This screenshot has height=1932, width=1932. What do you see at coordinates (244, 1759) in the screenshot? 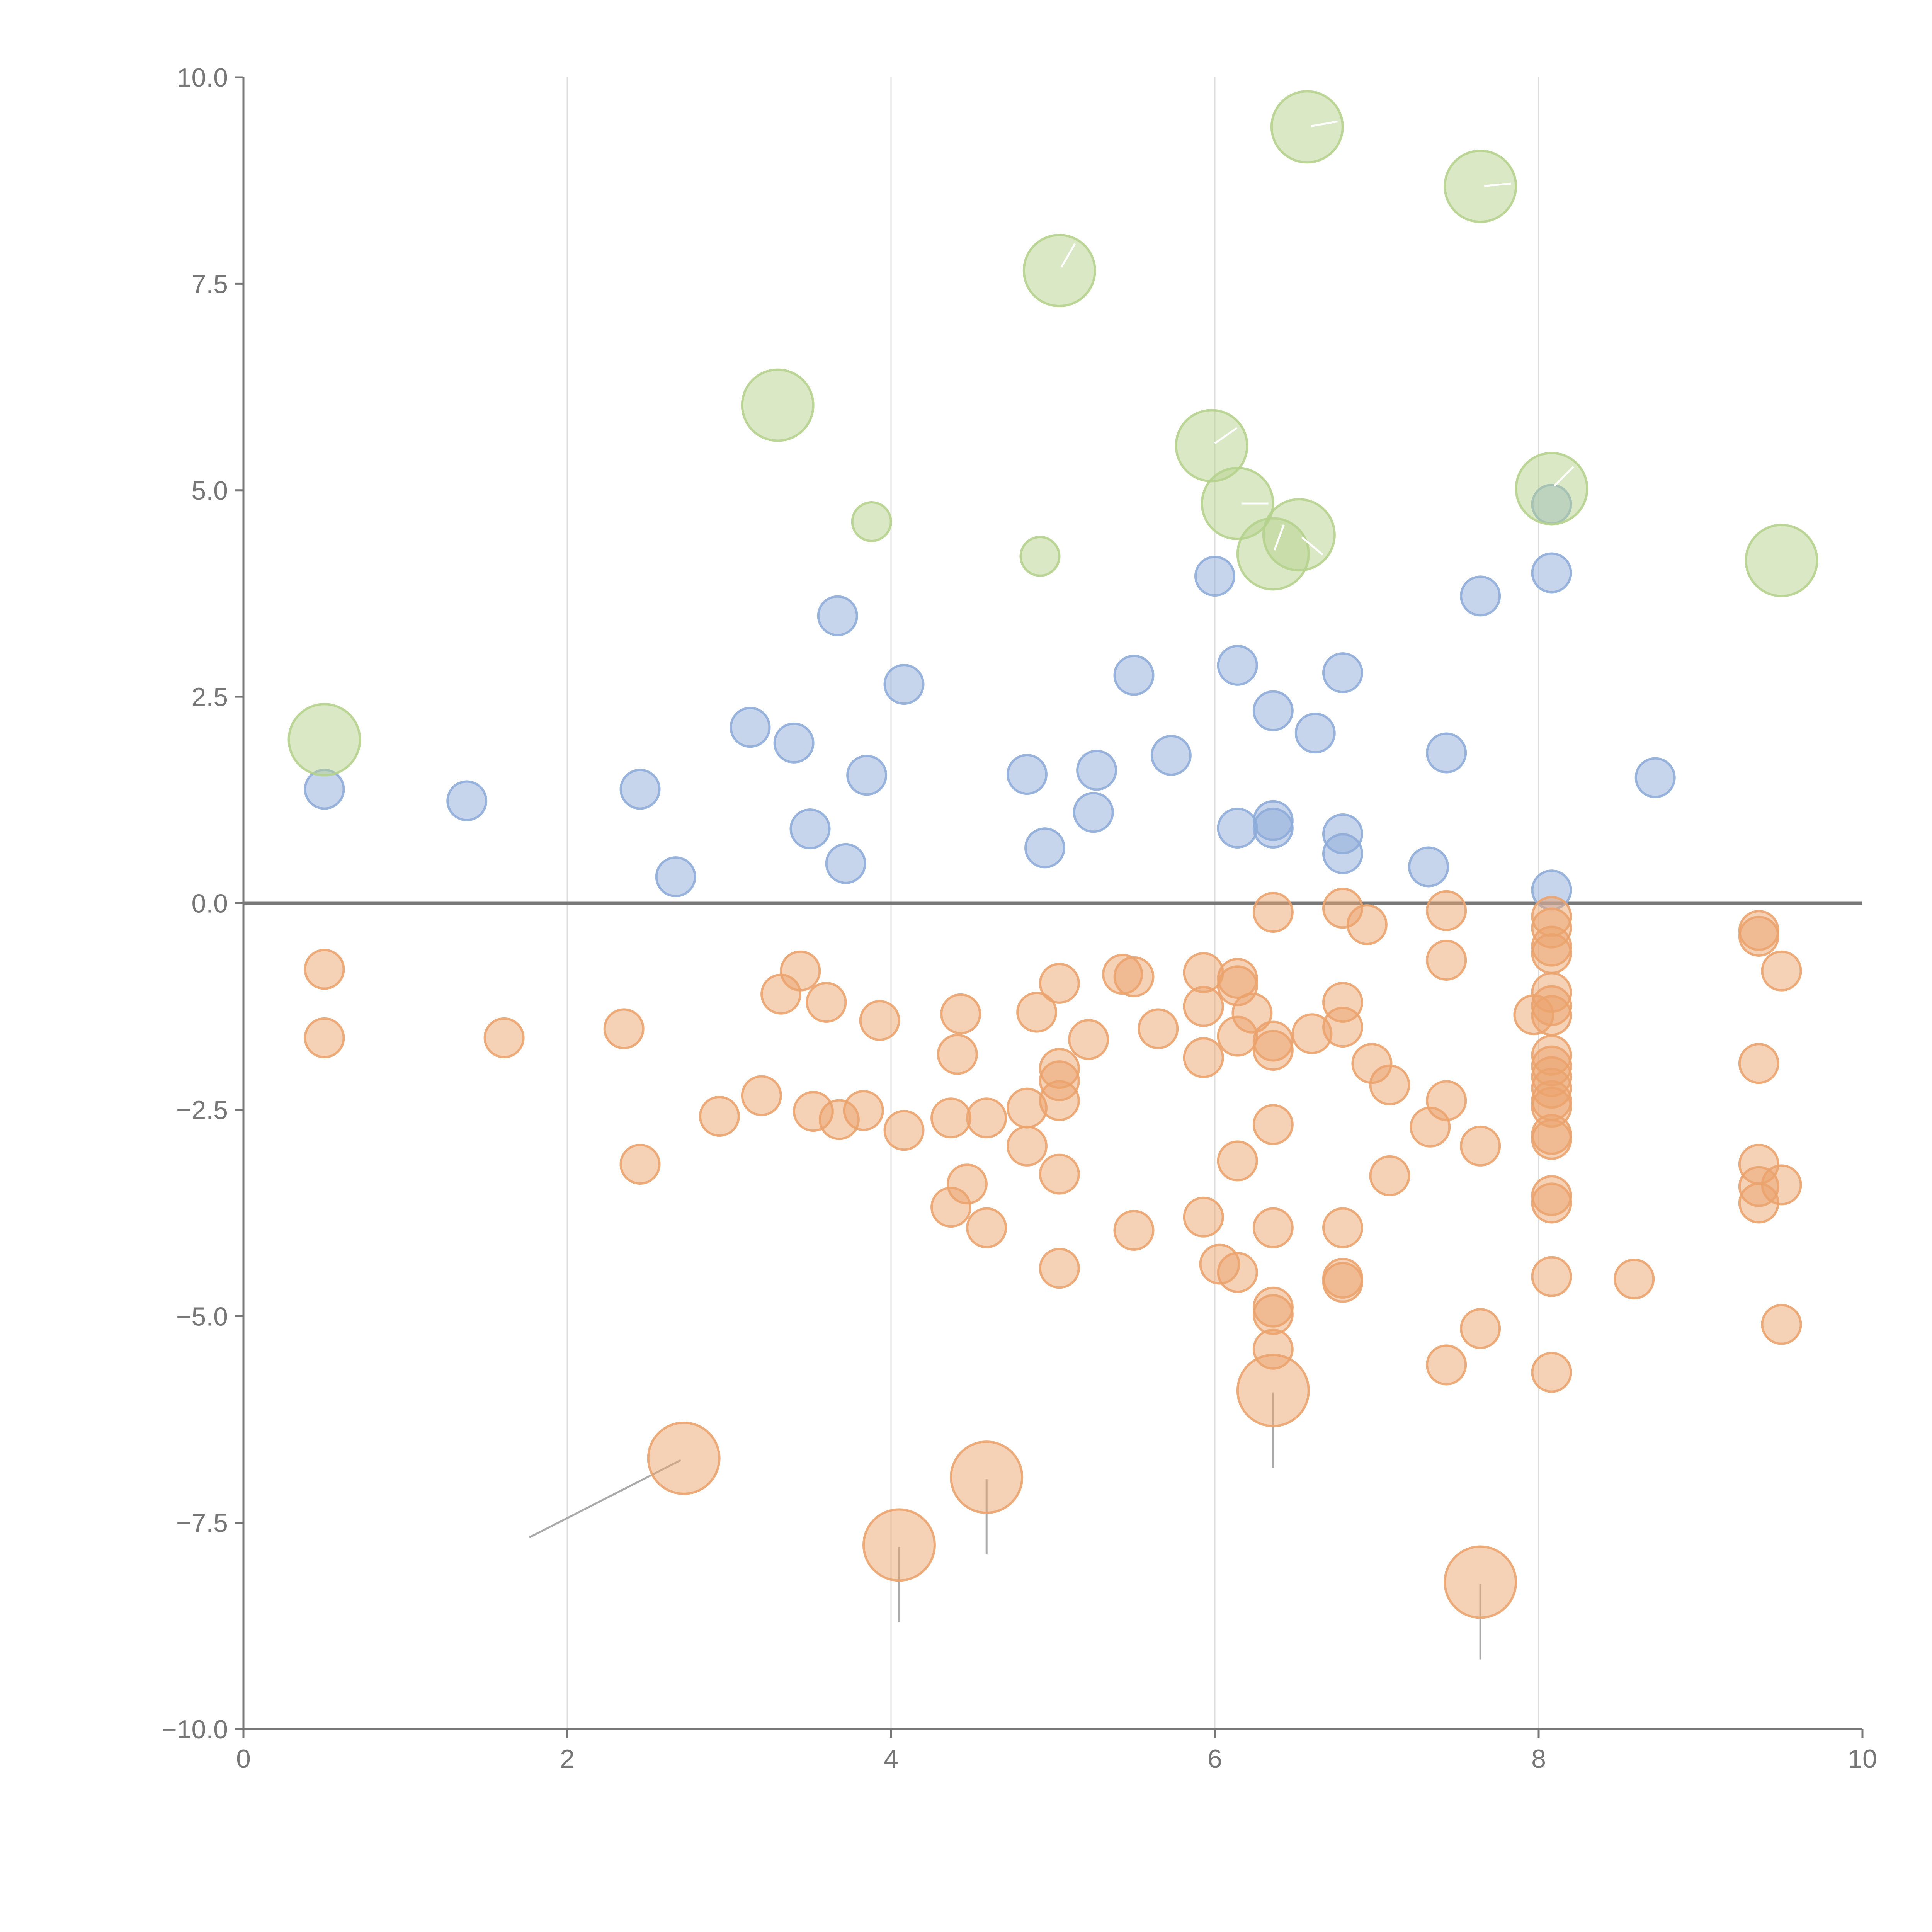
I see `x-tick-label-0: 0` at bounding box center [244, 1759].